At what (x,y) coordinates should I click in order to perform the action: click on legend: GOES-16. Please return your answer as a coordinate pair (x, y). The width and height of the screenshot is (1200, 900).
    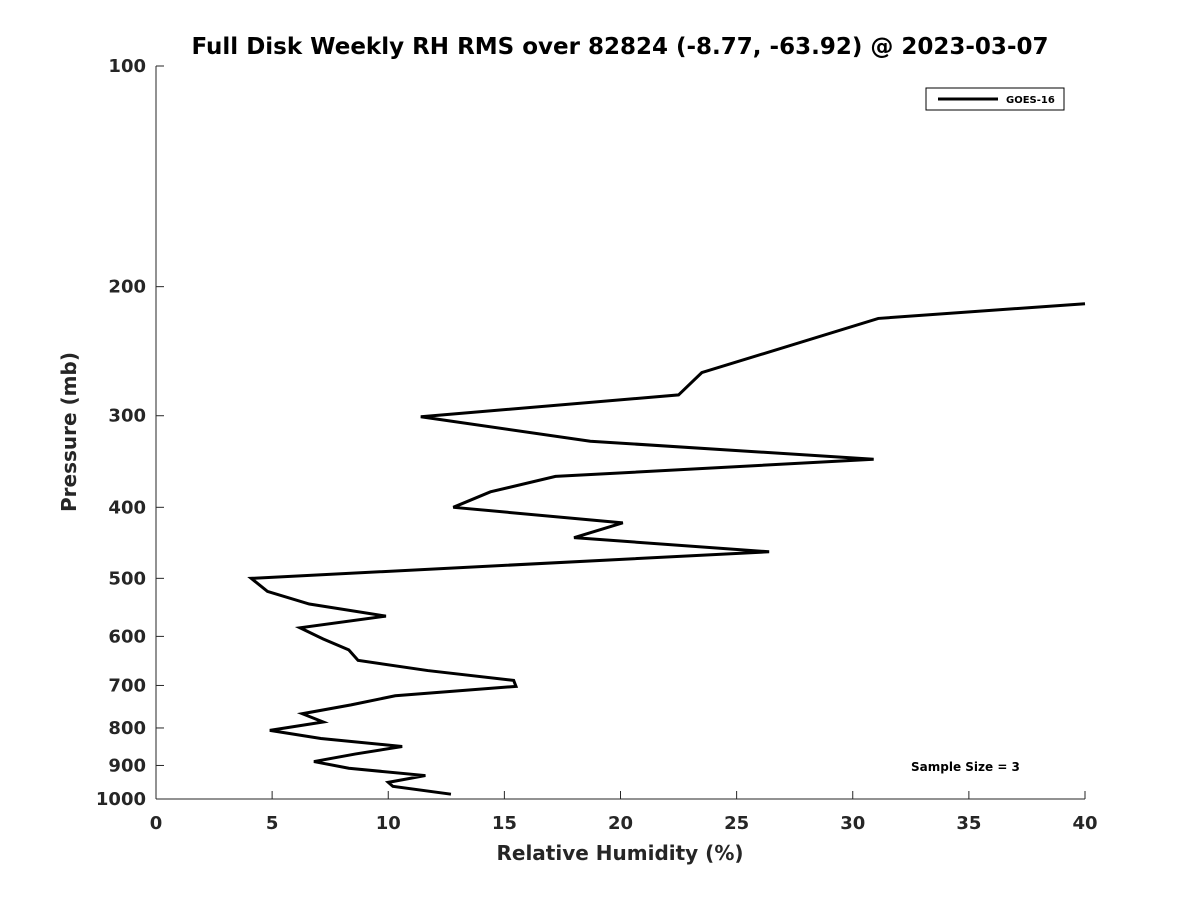
    Looking at the image, I should click on (995, 99).